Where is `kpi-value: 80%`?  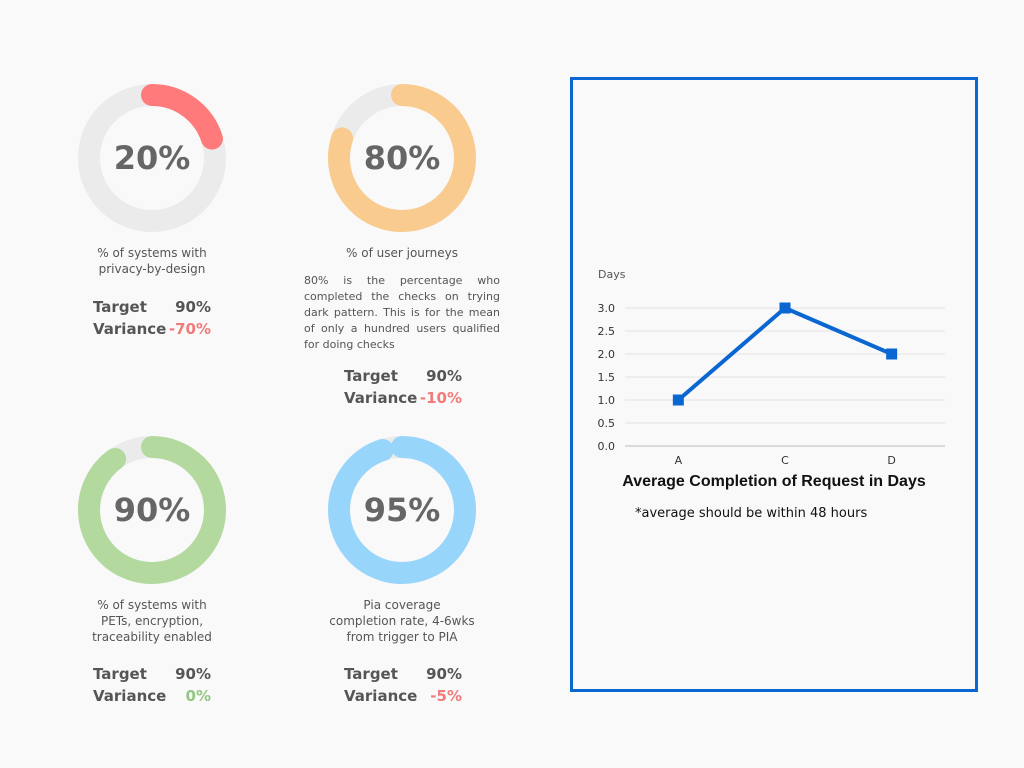 kpi-value: 80% is located at coordinates (402, 158).